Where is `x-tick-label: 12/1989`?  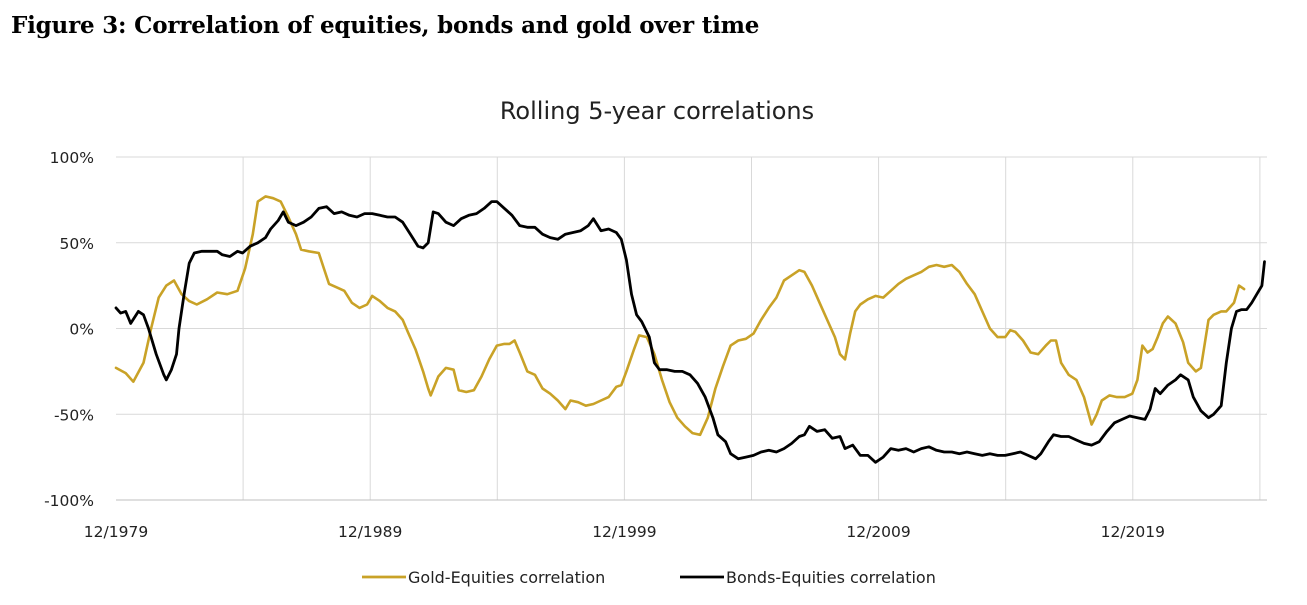 x-tick-label: 12/1989 is located at coordinates (370, 532).